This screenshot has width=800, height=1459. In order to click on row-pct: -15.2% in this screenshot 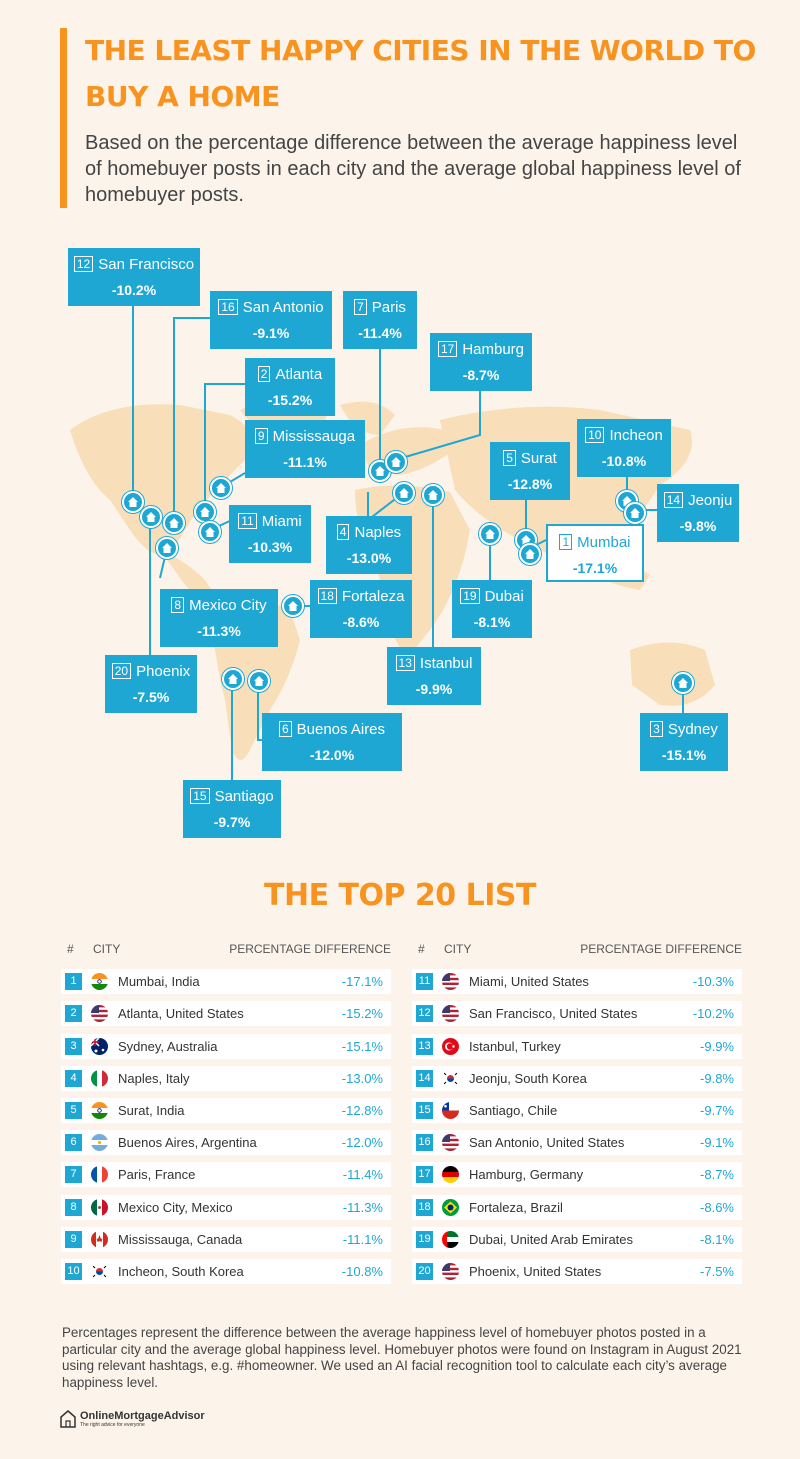, I will do `click(362, 1014)`.